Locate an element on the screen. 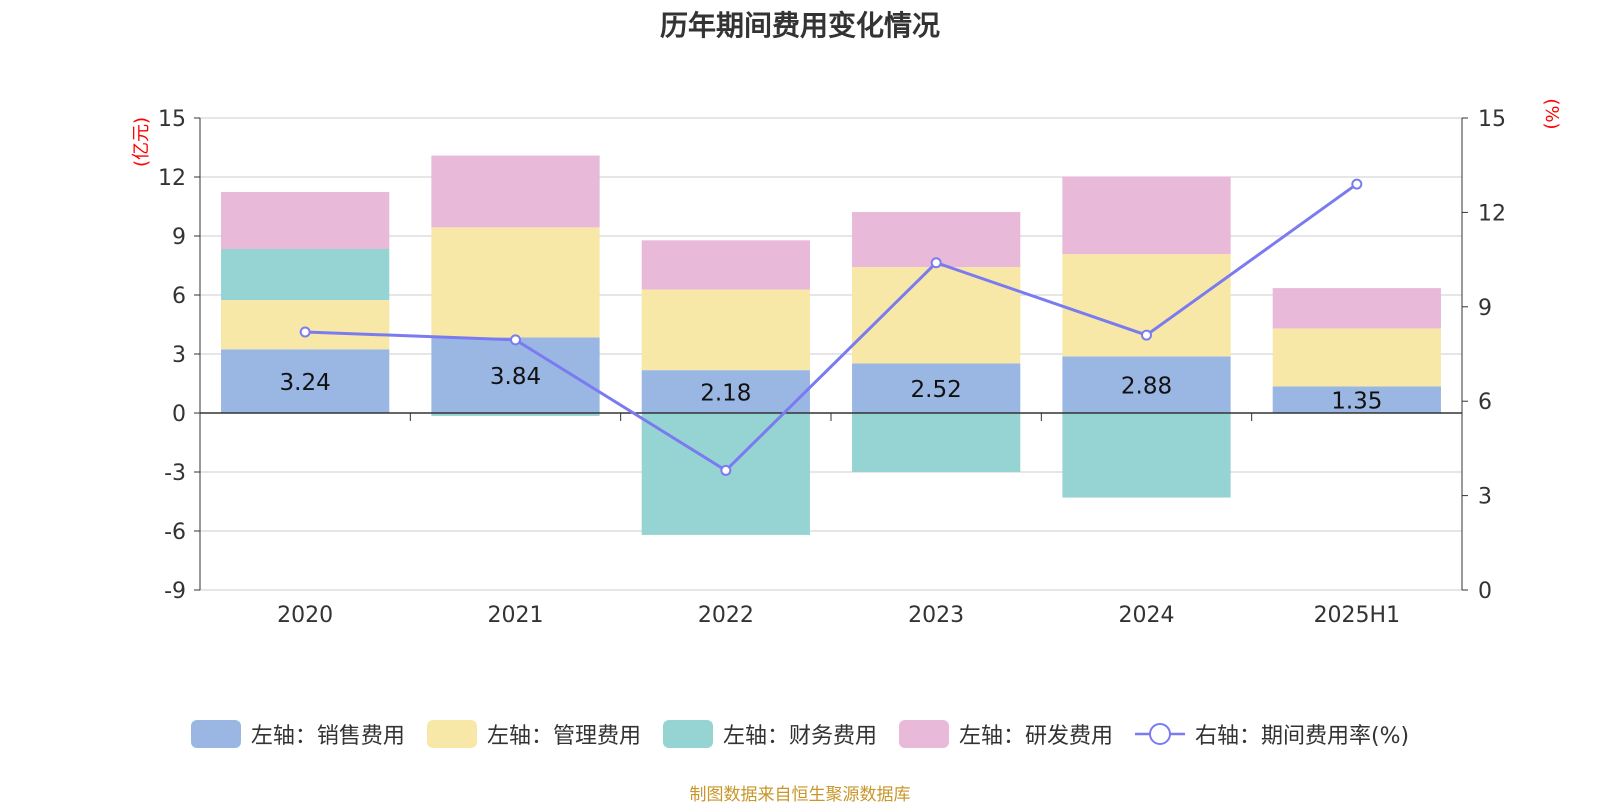 The height and width of the screenshot is (805, 1600). data-label-sales: 3.24 is located at coordinates (305, 383).